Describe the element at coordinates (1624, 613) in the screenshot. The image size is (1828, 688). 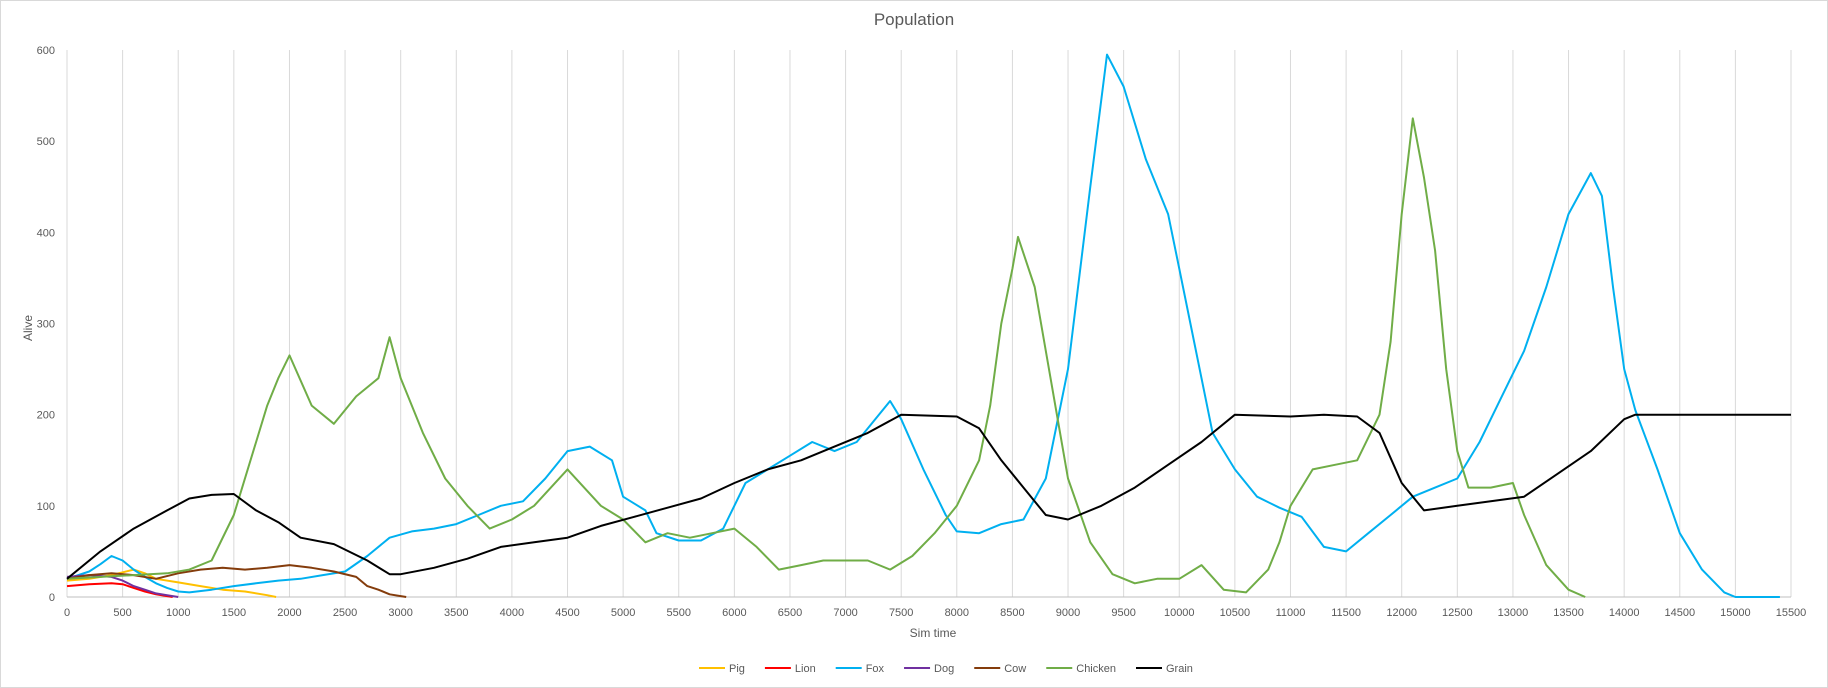
I see `x-tick-label: 14000` at that location.